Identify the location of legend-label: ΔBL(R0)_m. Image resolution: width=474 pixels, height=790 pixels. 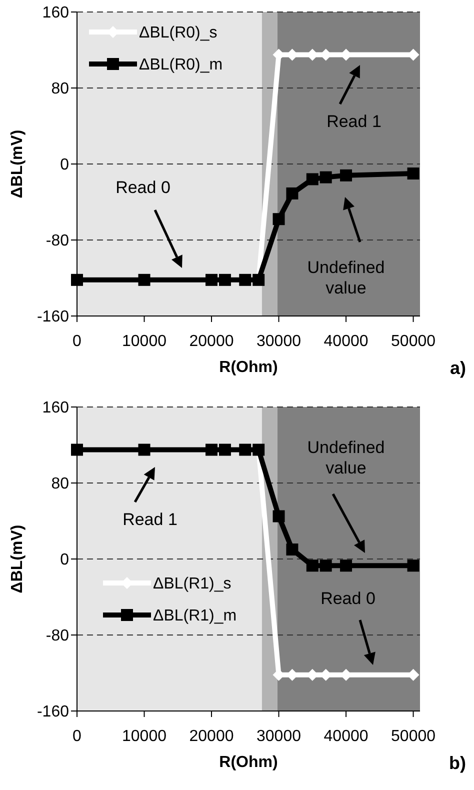
(181, 65).